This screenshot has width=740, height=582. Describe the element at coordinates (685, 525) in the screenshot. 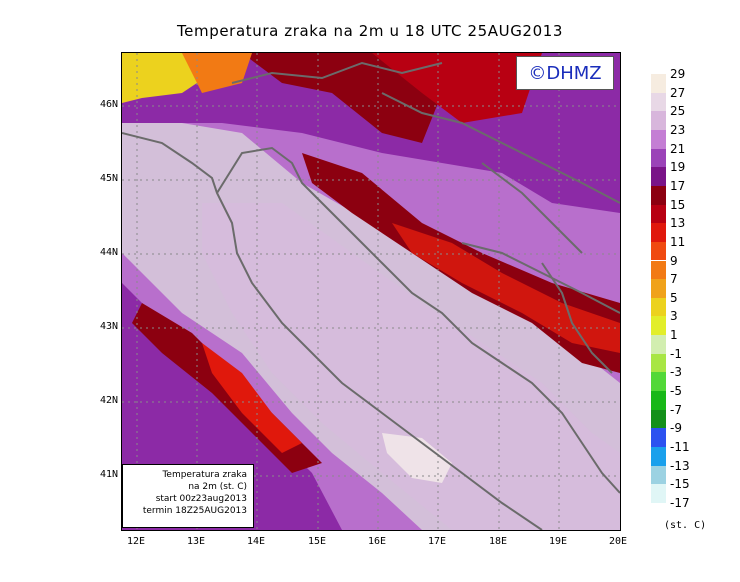

I see `colorbar-units: (st. C)` at that location.